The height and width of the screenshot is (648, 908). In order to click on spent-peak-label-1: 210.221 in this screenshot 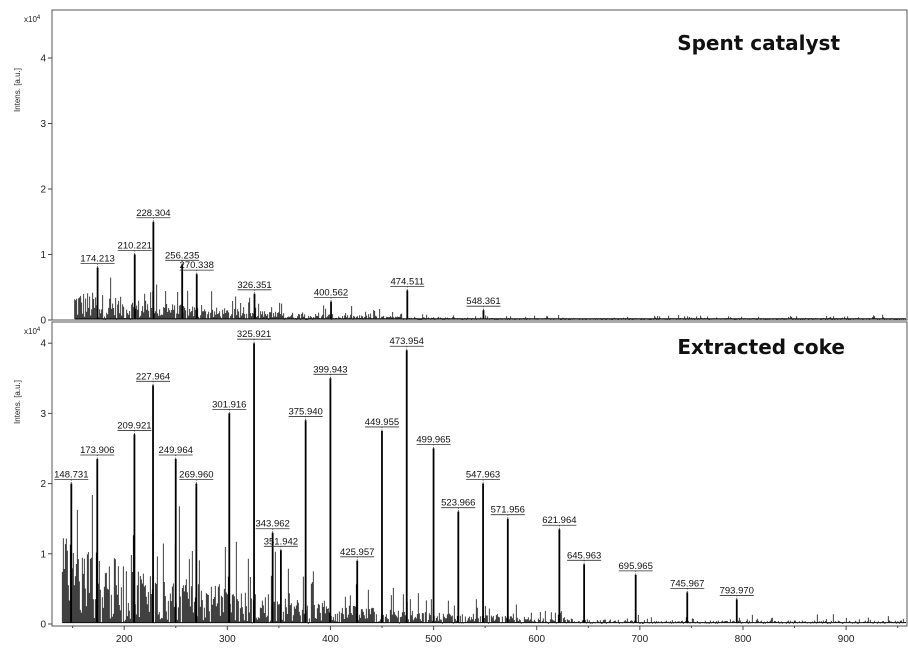, I will do `click(135, 246)`.